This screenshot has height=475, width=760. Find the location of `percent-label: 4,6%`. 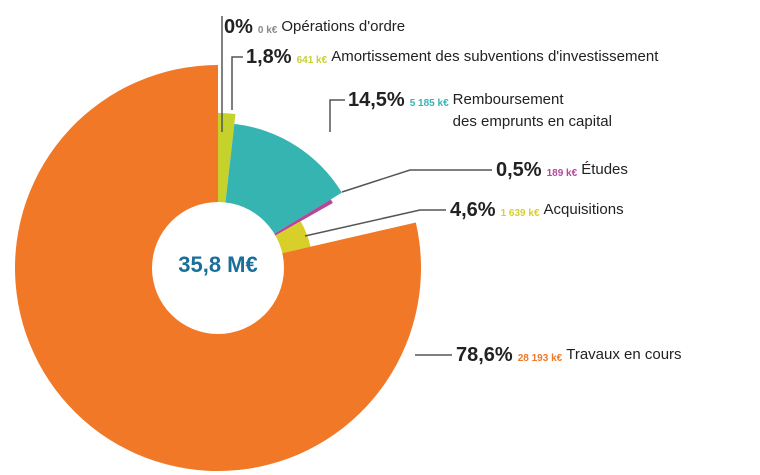

percent-label: 4,6% is located at coordinates (473, 210).